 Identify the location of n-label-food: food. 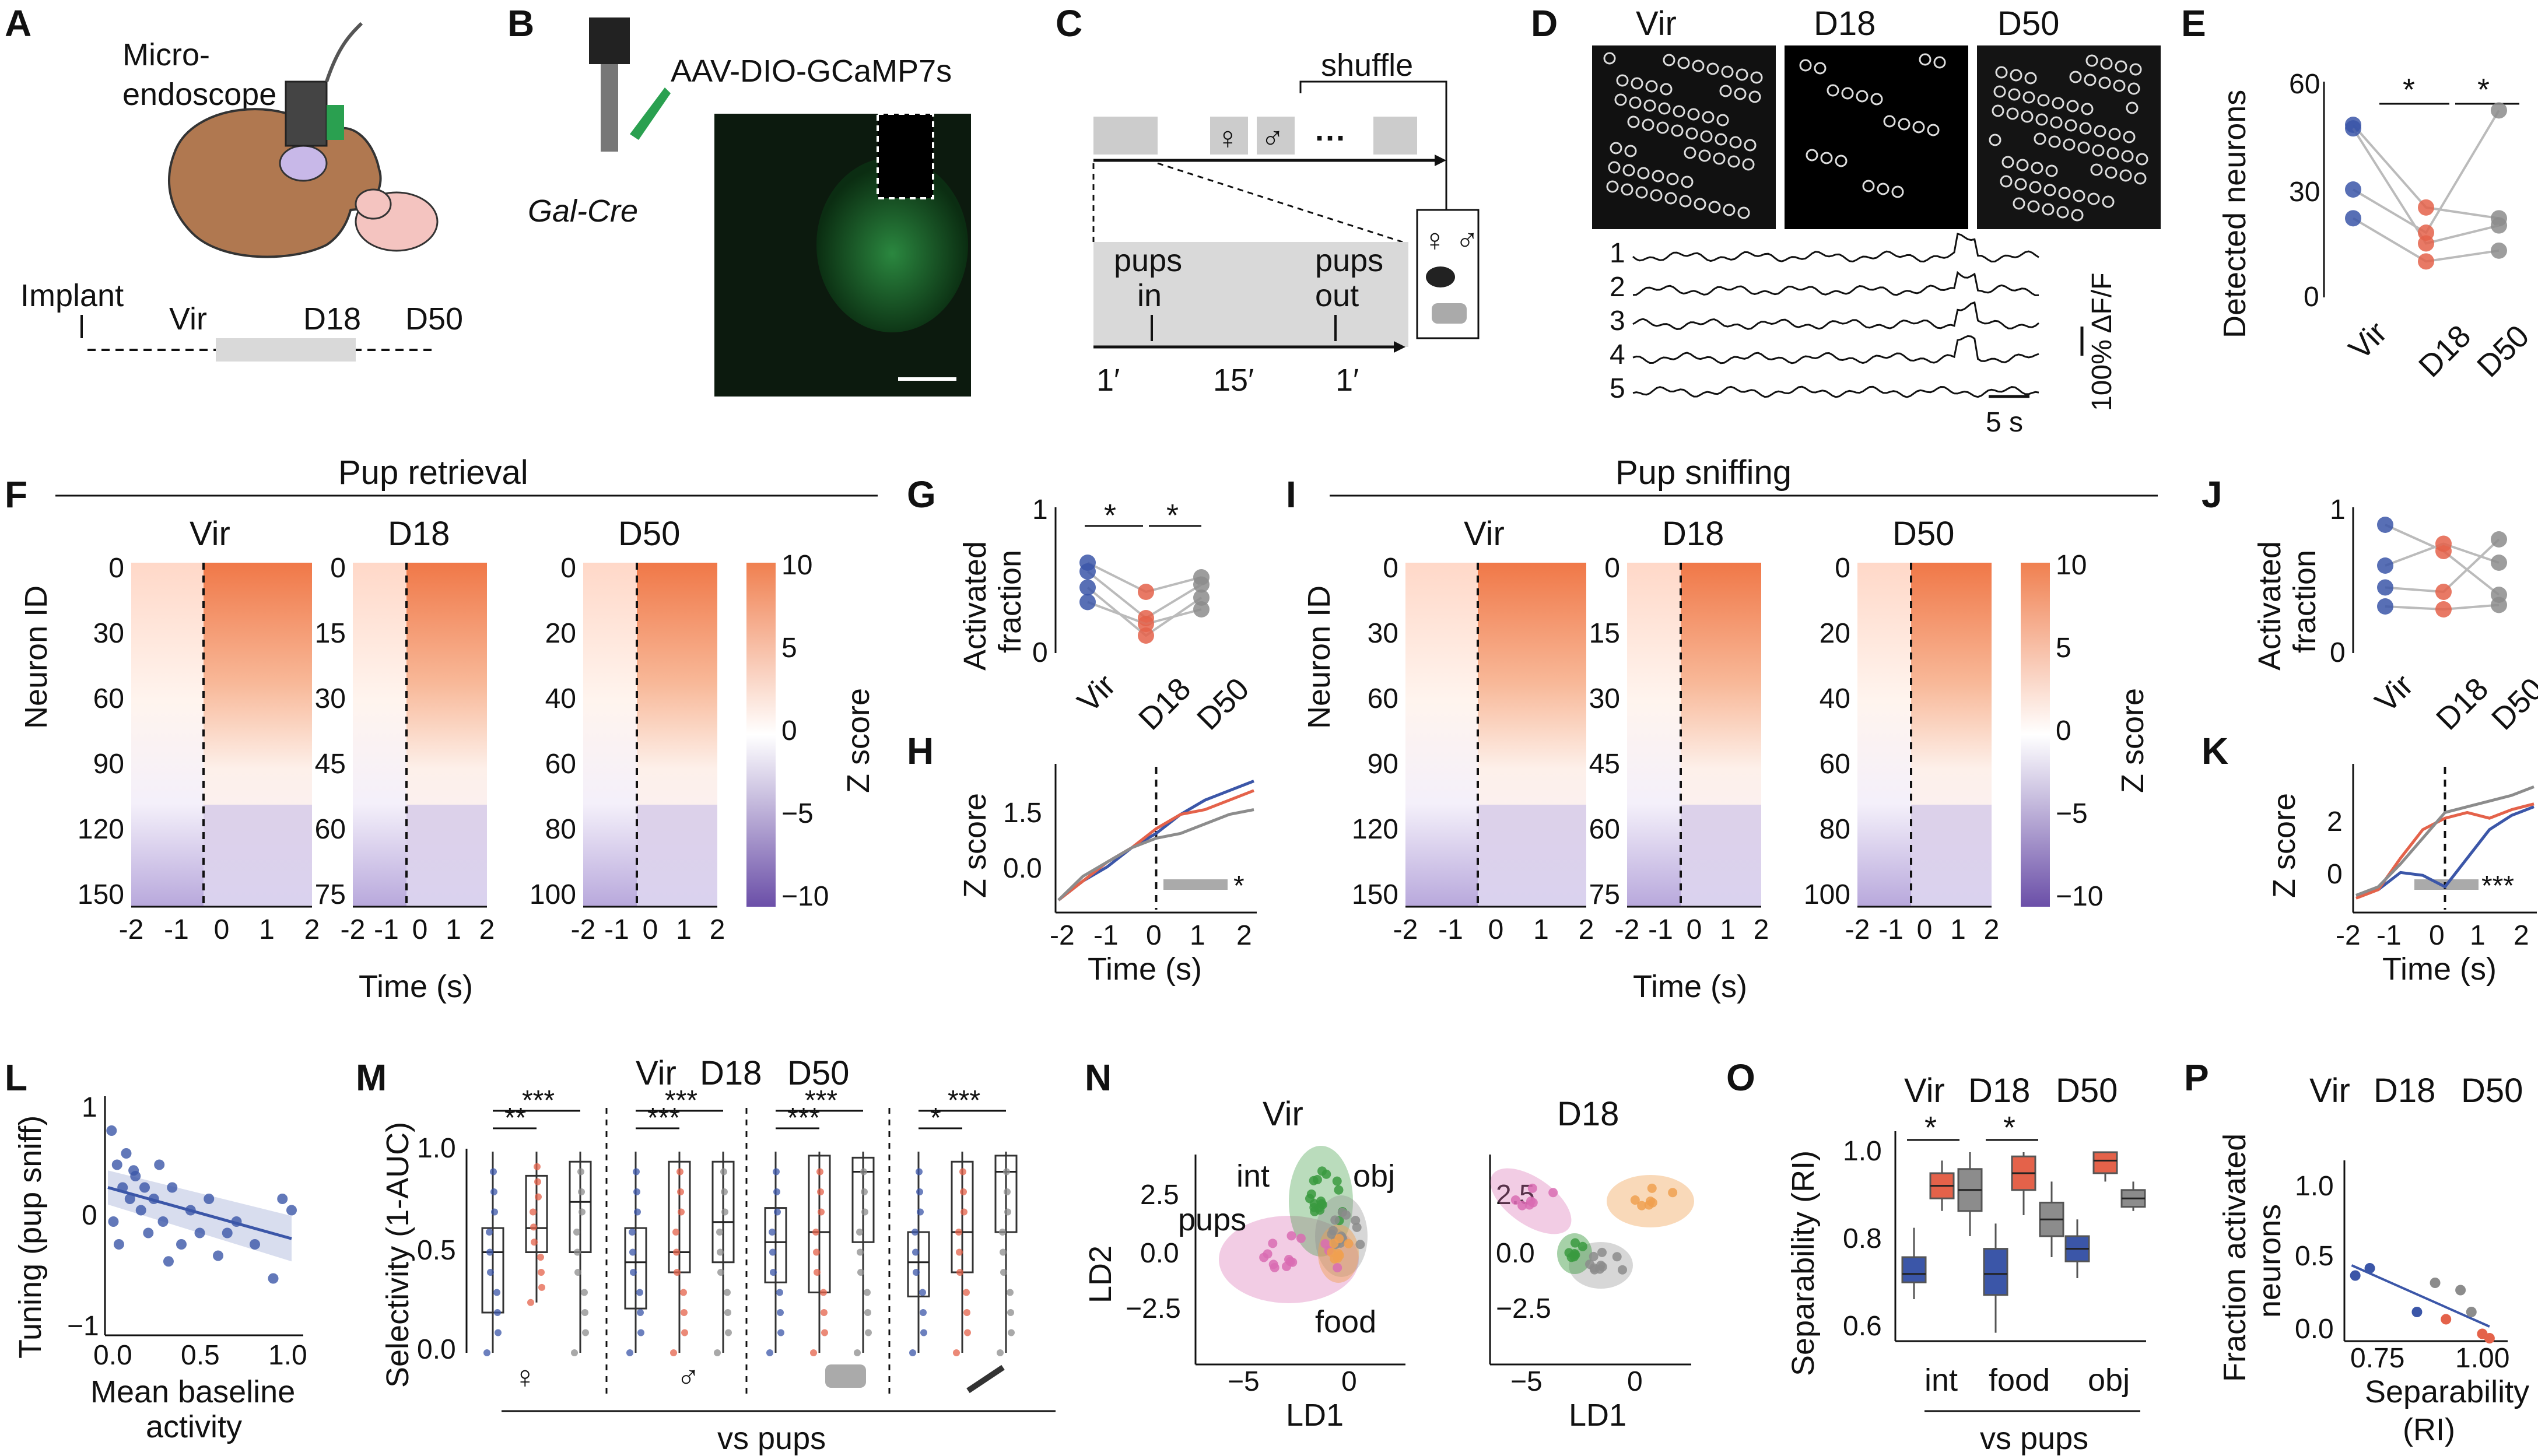
(1345, 1321).